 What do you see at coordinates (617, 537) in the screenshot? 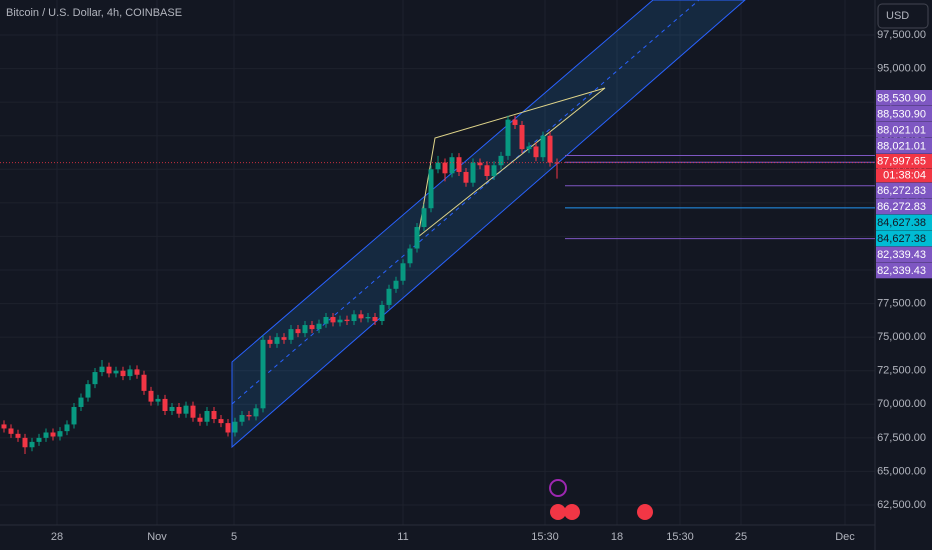
I see `x-tick-label: 18` at bounding box center [617, 537].